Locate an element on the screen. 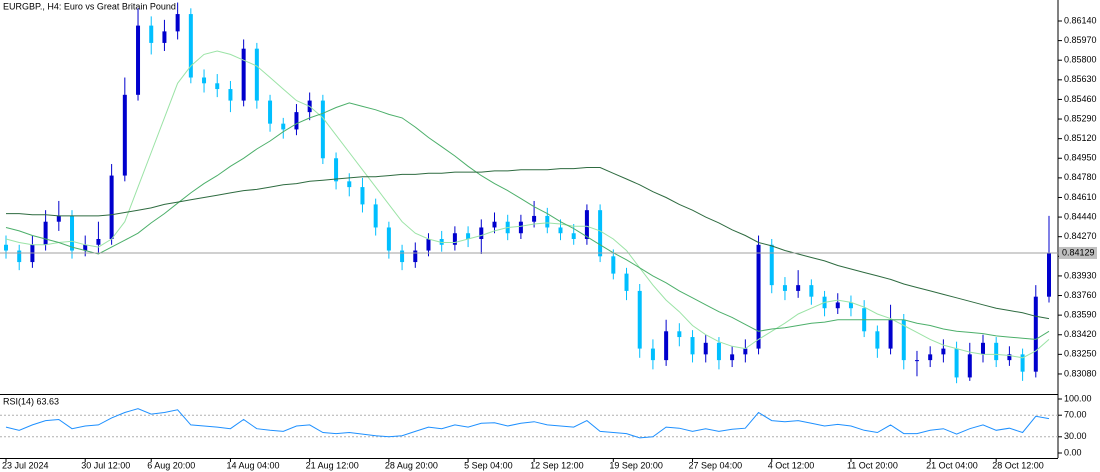 The image size is (1100, 472). x-tick-label: 4 Oct 12:00 is located at coordinates (791, 465).